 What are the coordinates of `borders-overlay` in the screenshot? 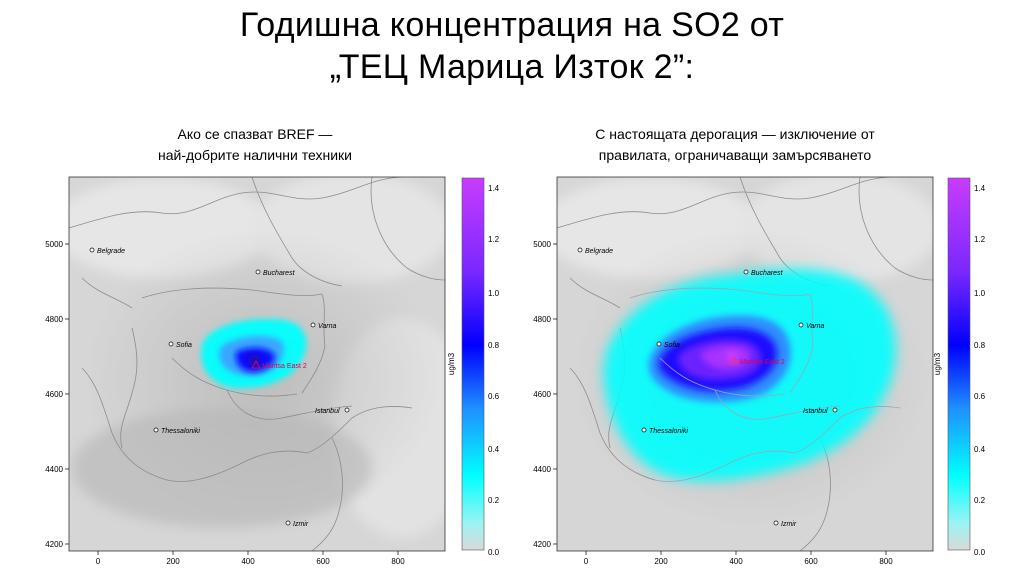 It's located at (765, 384).